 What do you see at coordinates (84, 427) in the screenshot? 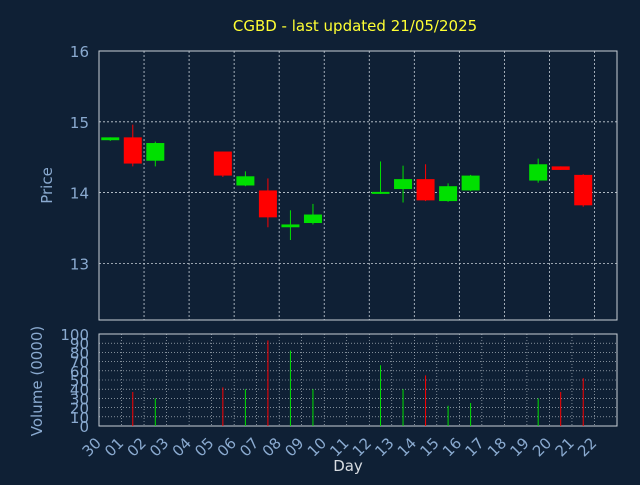
I see `volume-tick-label: 0` at bounding box center [84, 427].